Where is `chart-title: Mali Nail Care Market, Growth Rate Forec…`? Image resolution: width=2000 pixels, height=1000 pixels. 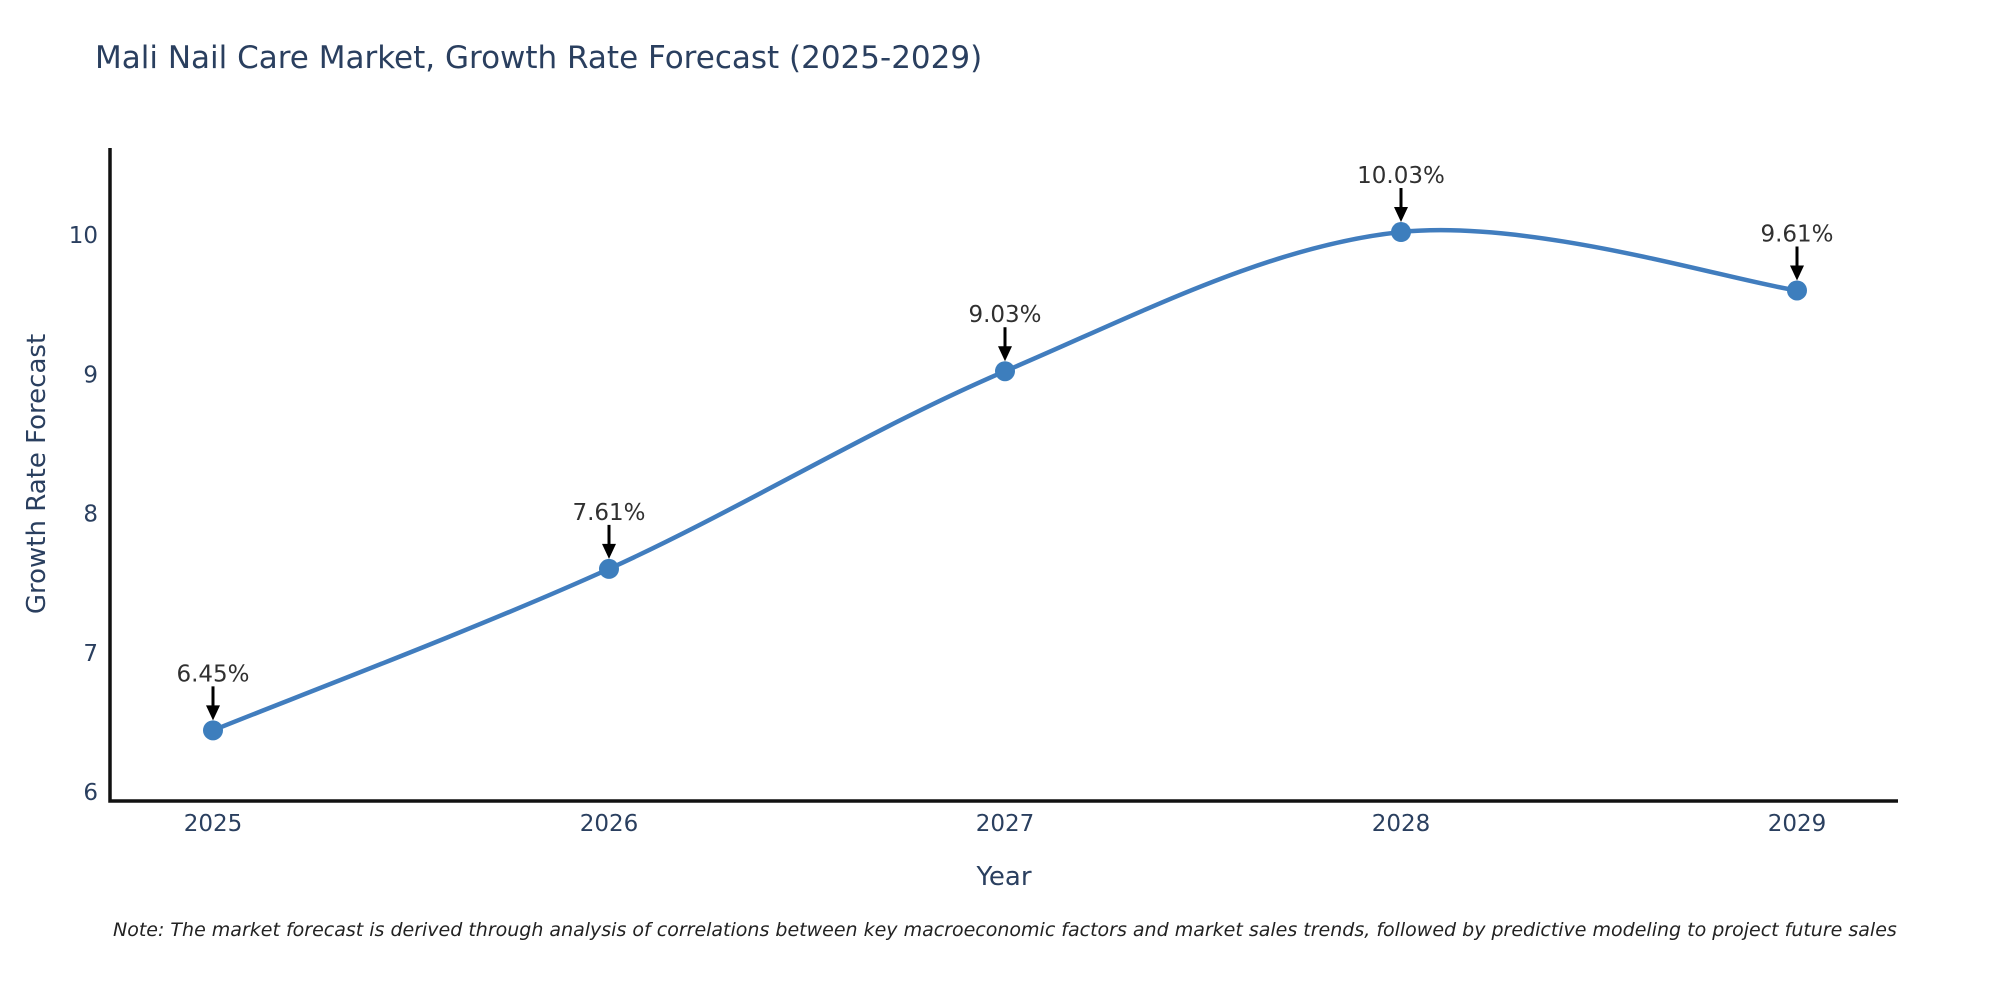
chart-title: Mali Nail Care Market, Growth Rate Forec… is located at coordinates (539, 58).